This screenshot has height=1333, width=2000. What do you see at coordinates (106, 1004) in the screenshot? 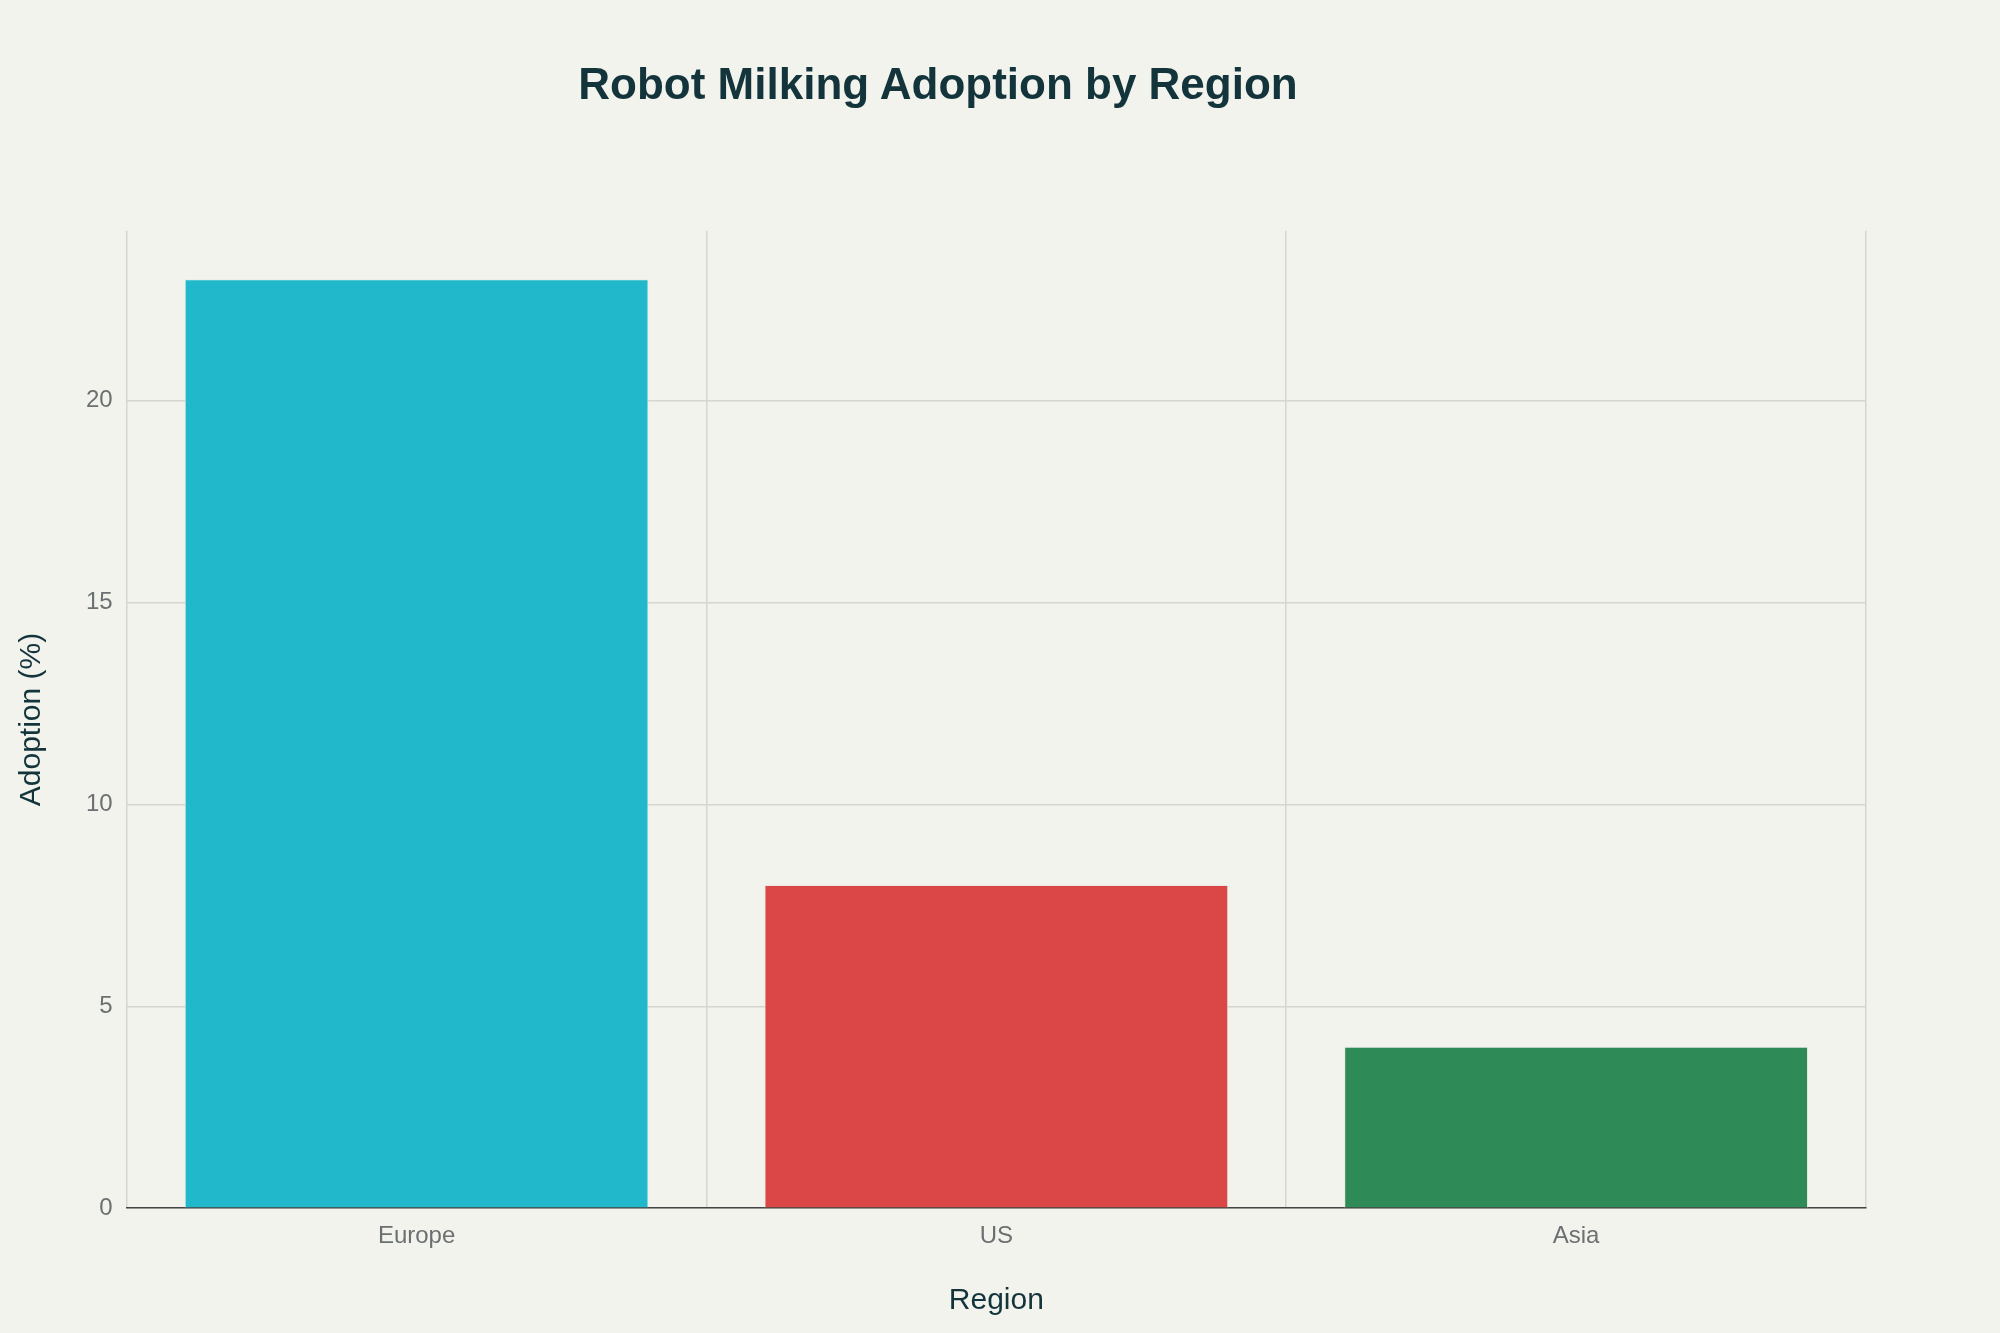
I see `y-tick-label: 5` at bounding box center [106, 1004].